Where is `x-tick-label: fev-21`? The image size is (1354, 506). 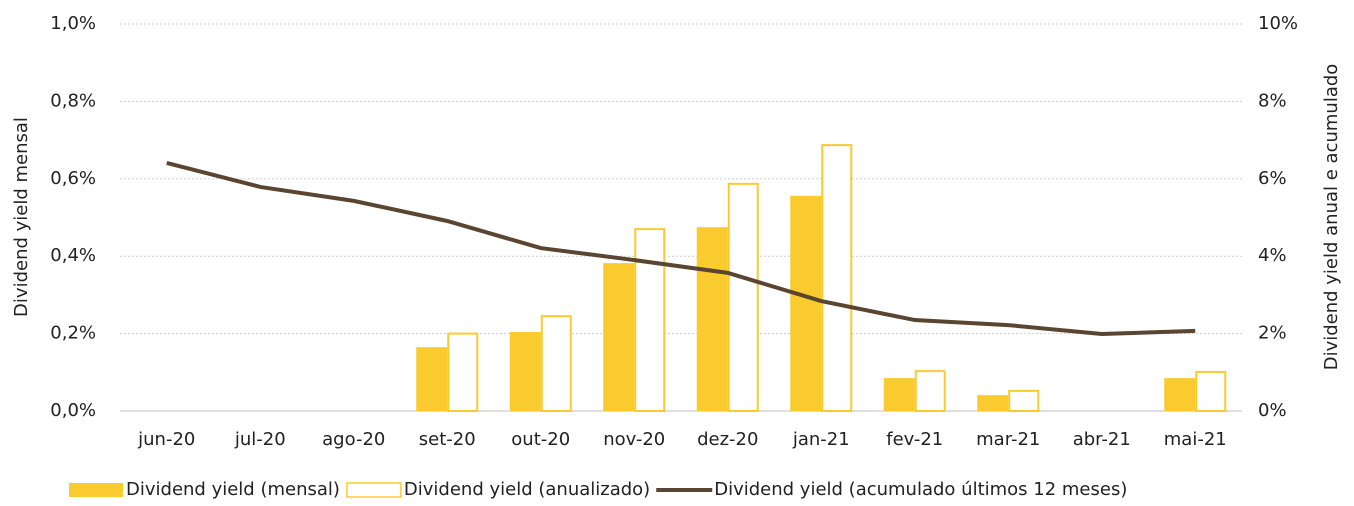 x-tick-label: fev-21 is located at coordinates (914, 439).